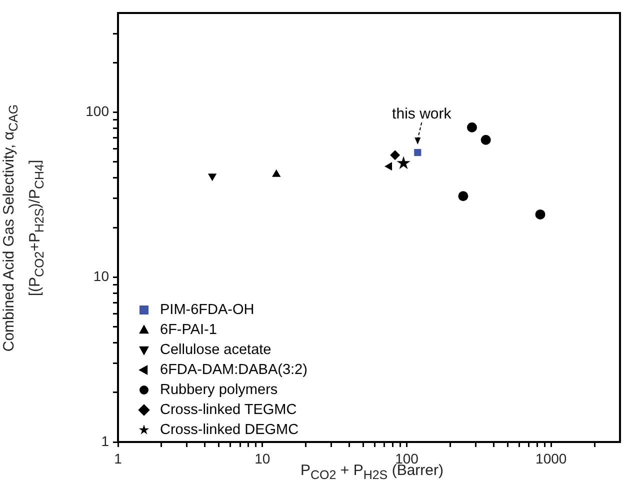 Image resolution: width=626 pixels, height=486 pixels. Describe the element at coordinates (262, 458) in the screenshot. I see `x-tick-label: 10` at that location.